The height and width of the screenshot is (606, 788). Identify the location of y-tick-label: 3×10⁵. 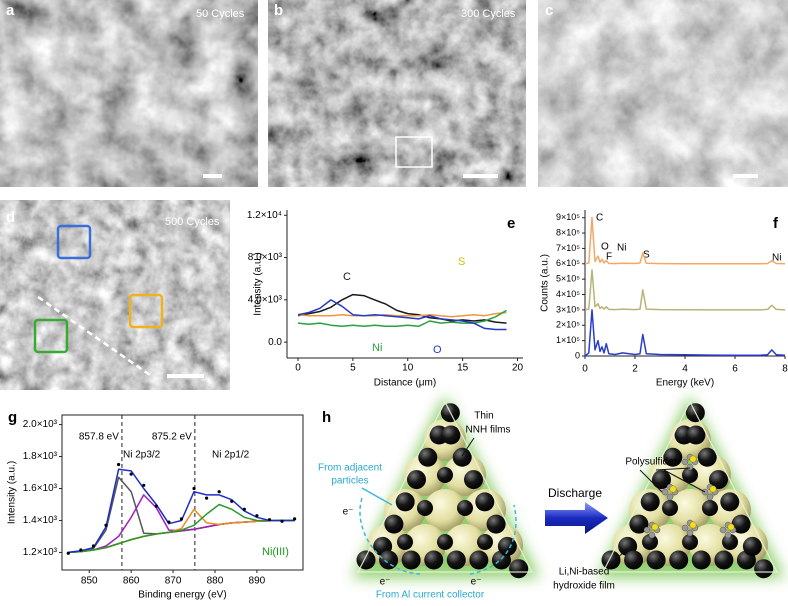
(568, 309).